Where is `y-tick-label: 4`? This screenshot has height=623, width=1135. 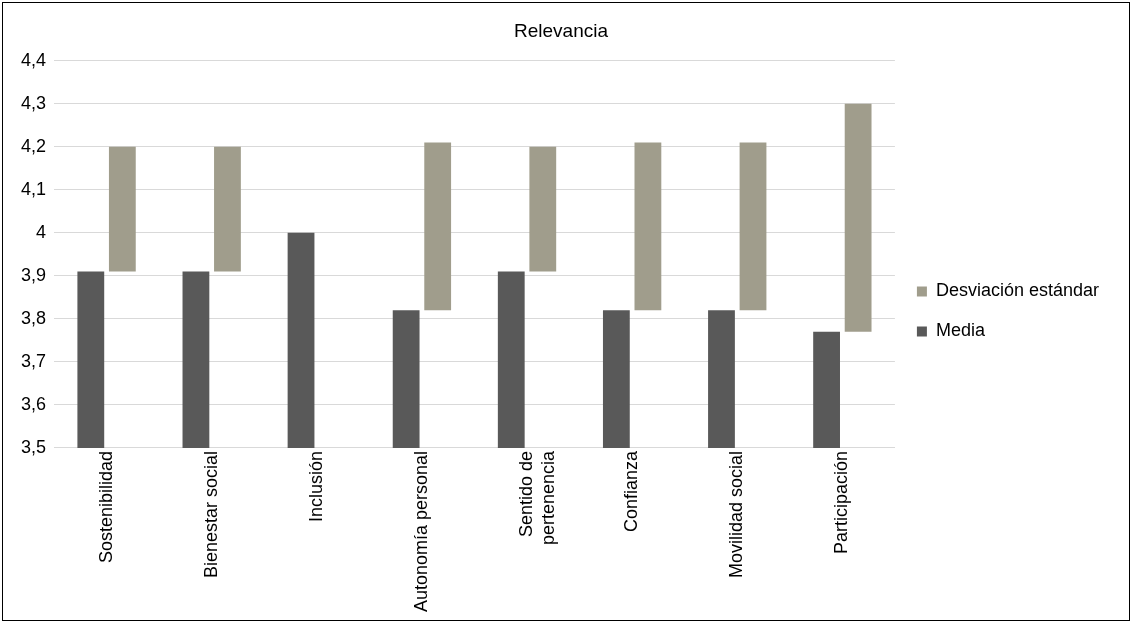
y-tick-label: 4 is located at coordinates (41, 231).